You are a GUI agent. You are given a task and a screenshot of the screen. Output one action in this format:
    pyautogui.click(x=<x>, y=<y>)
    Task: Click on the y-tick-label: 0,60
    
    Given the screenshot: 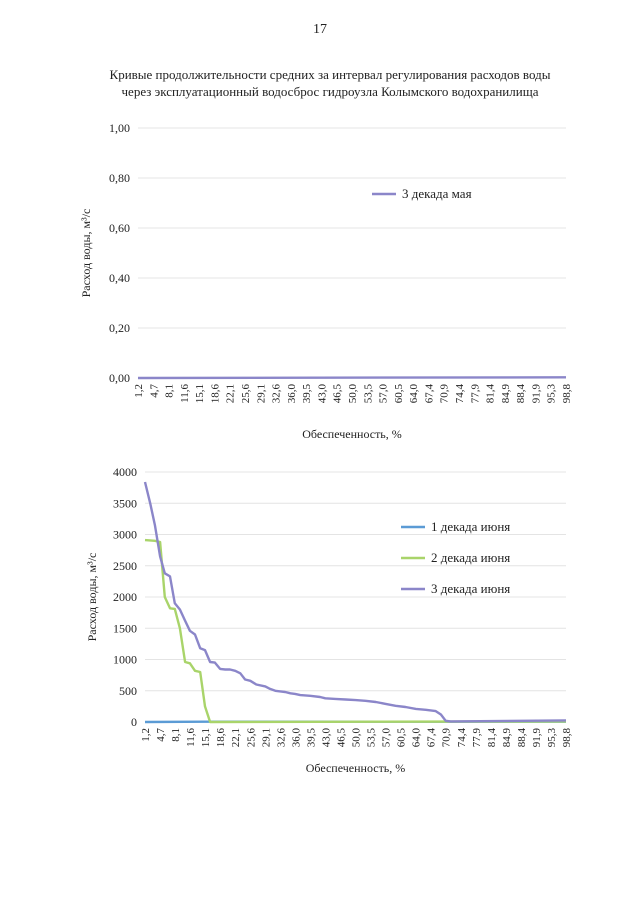 What is the action you would take?
    pyautogui.click(x=119, y=228)
    